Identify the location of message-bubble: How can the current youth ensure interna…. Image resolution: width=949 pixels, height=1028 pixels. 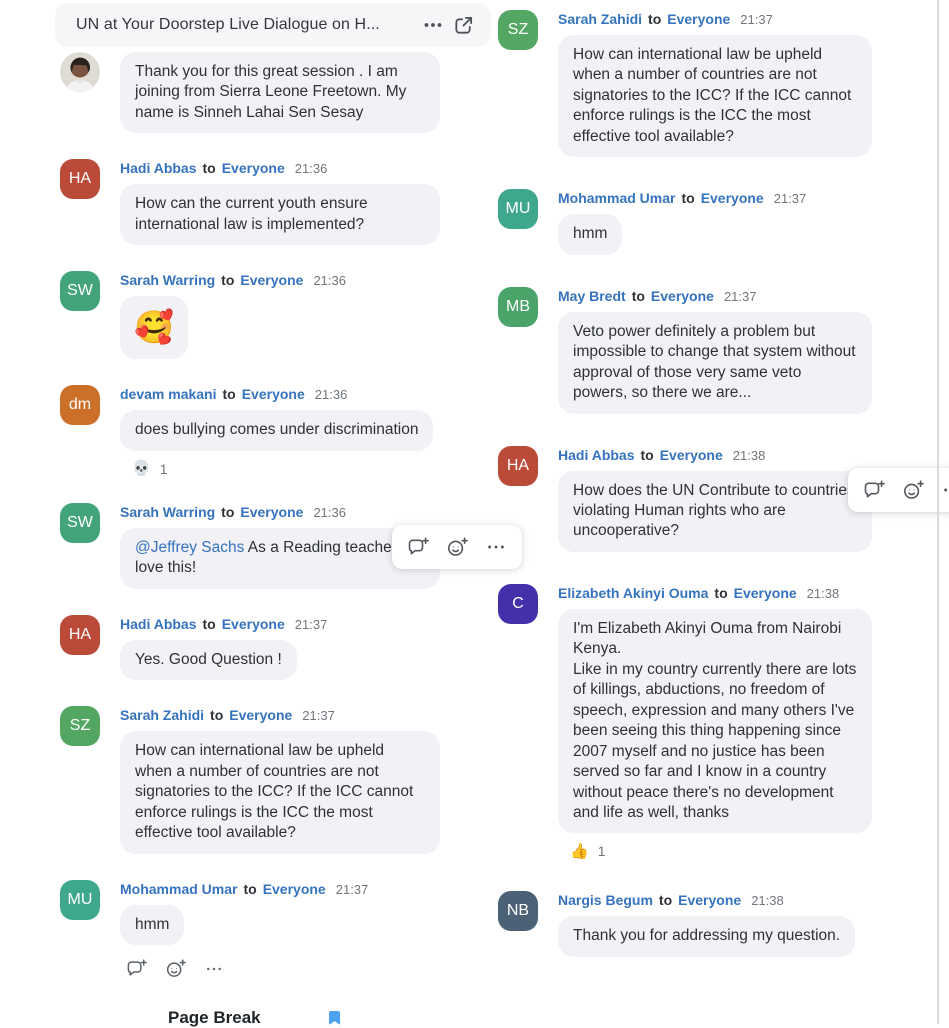
(280, 215).